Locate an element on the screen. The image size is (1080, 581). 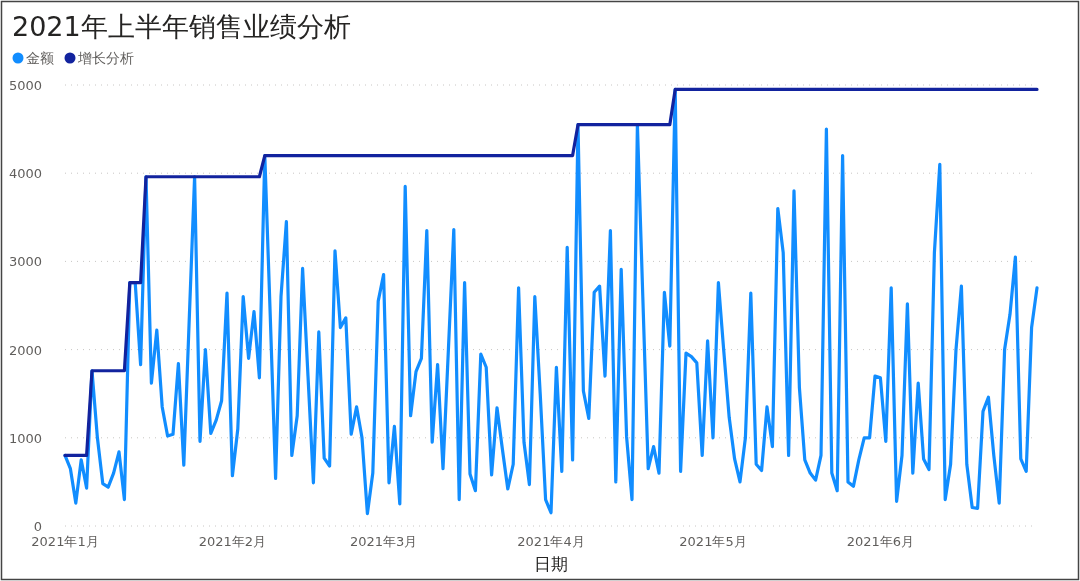
chart-title: 2021年上半年销售业绩分析 is located at coordinates (181, 26).